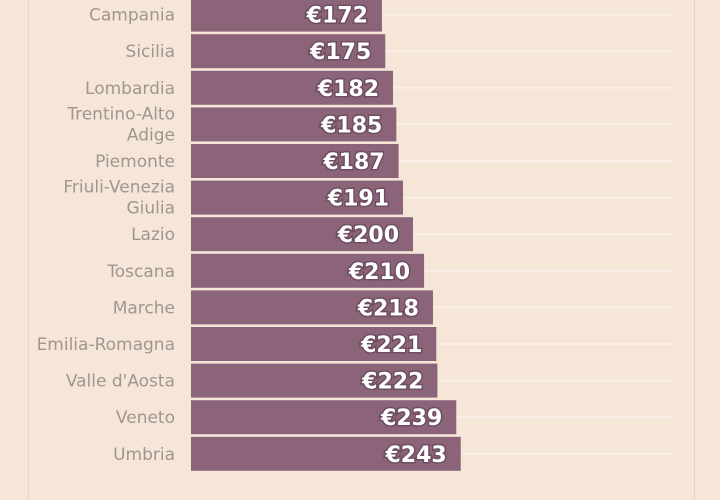 This screenshot has height=500, width=720. What do you see at coordinates (144, 308) in the screenshot?
I see `category-label: Marche` at bounding box center [144, 308].